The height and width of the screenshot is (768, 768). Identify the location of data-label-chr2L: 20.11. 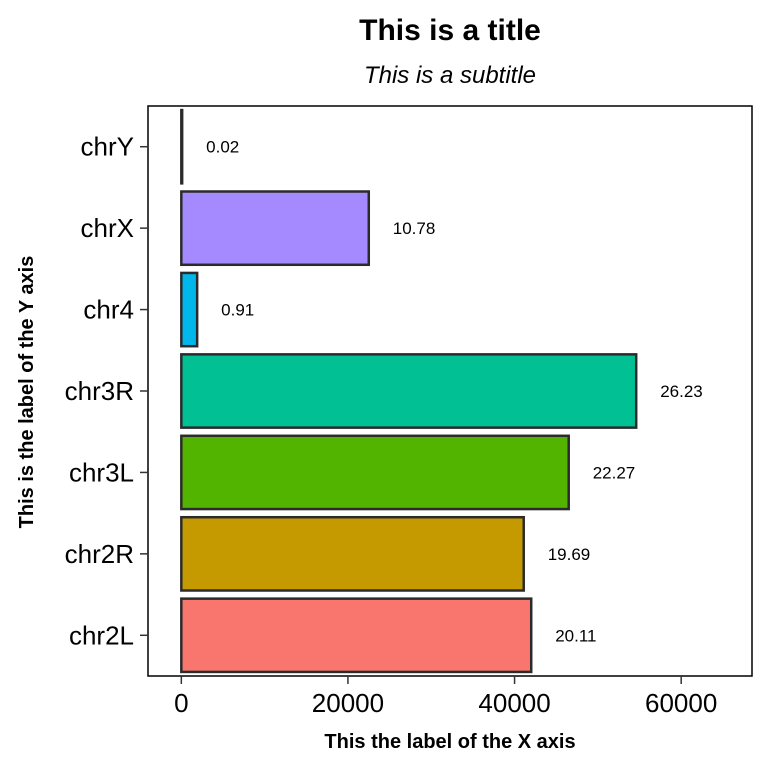
(575, 635).